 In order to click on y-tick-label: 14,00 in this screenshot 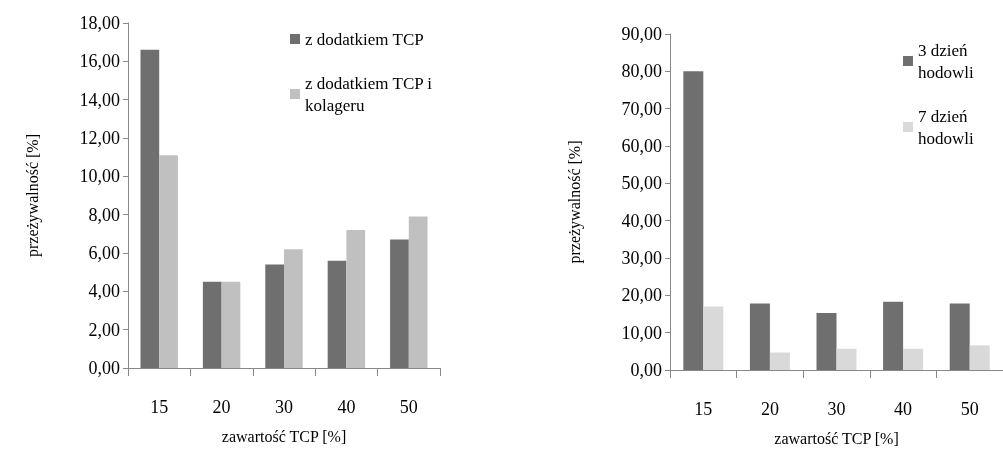, I will do `click(99, 99)`.